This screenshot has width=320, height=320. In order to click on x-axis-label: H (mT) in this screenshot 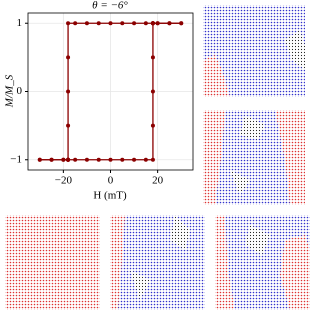, I will do `click(110, 196)`.